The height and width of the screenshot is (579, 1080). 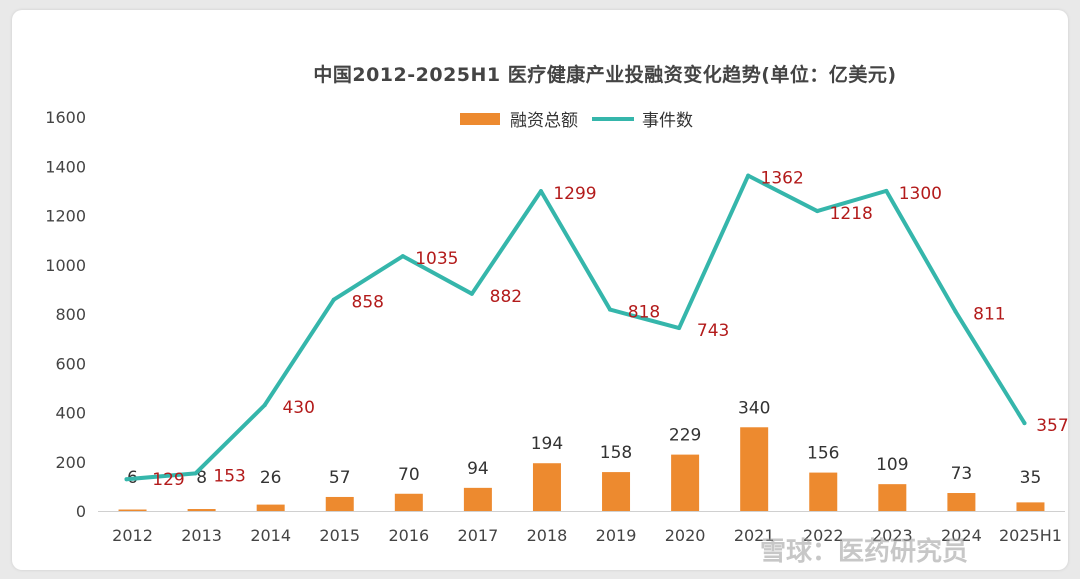 What do you see at coordinates (70, 413) in the screenshot?
I see `y-tick-label: 400` at bounding box center [70, 413].